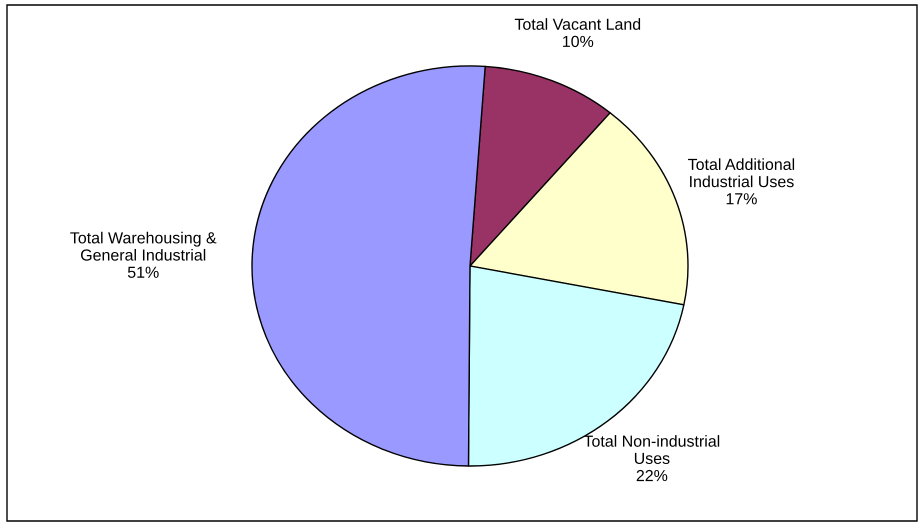 The image size is (919, 525). I want to click on slice-label: Total Additional Industrial Uses, so click(741, 173).